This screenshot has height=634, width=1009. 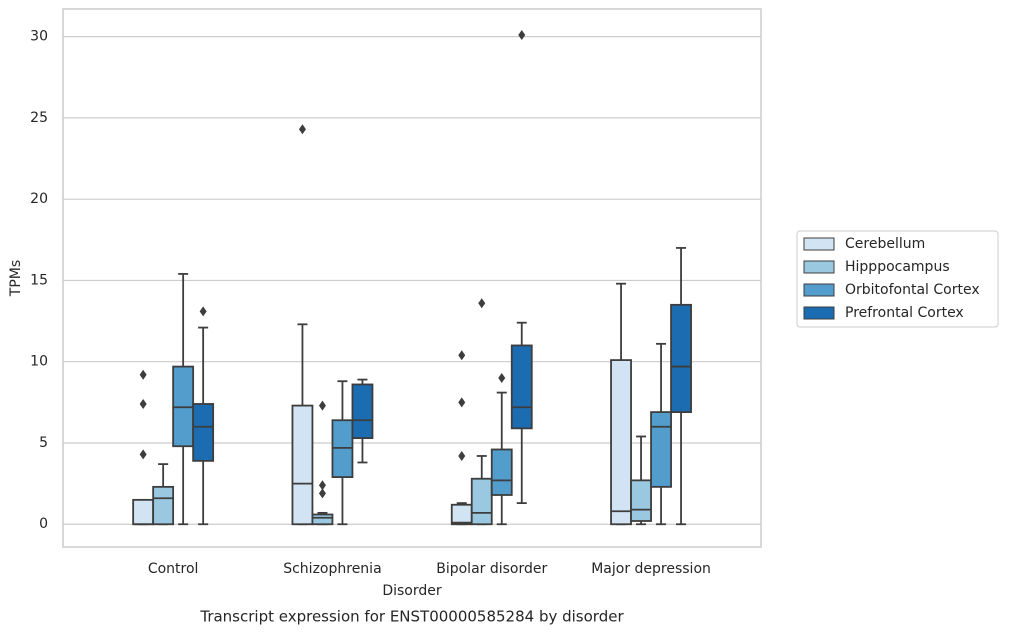 What do you see at coordinates (332, 569) in the screenshot?
I see `x-tick-label: Schizophrenia` at bounding box center [332, 569].